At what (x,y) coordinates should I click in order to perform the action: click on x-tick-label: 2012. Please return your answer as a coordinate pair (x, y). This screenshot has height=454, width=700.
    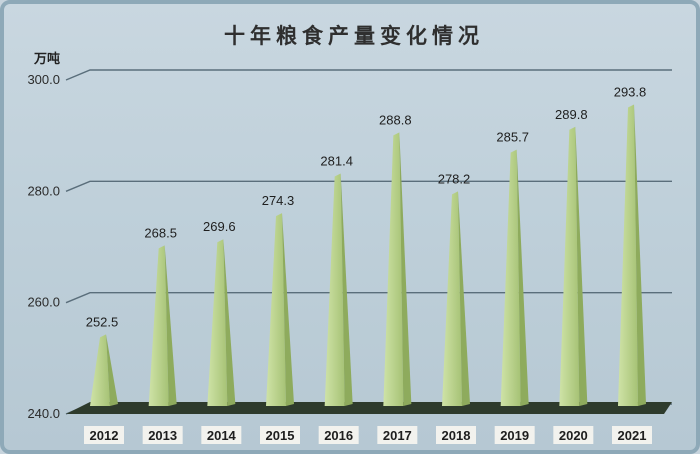
    Looking at the image, I should click on (104, 435).